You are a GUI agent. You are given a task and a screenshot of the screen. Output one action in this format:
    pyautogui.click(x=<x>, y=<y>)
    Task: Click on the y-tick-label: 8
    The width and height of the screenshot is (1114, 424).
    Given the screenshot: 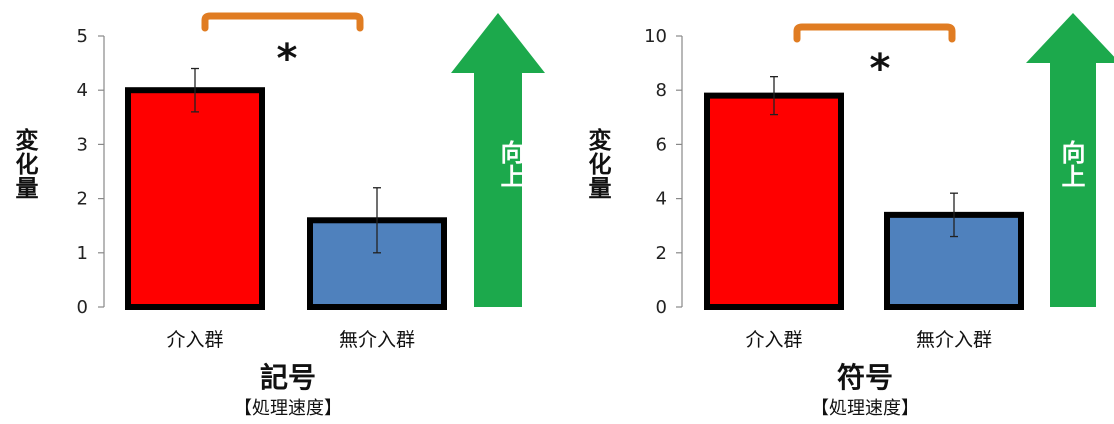 What is the action you would take?
    pyautogui.click(x=661, y=90)
    